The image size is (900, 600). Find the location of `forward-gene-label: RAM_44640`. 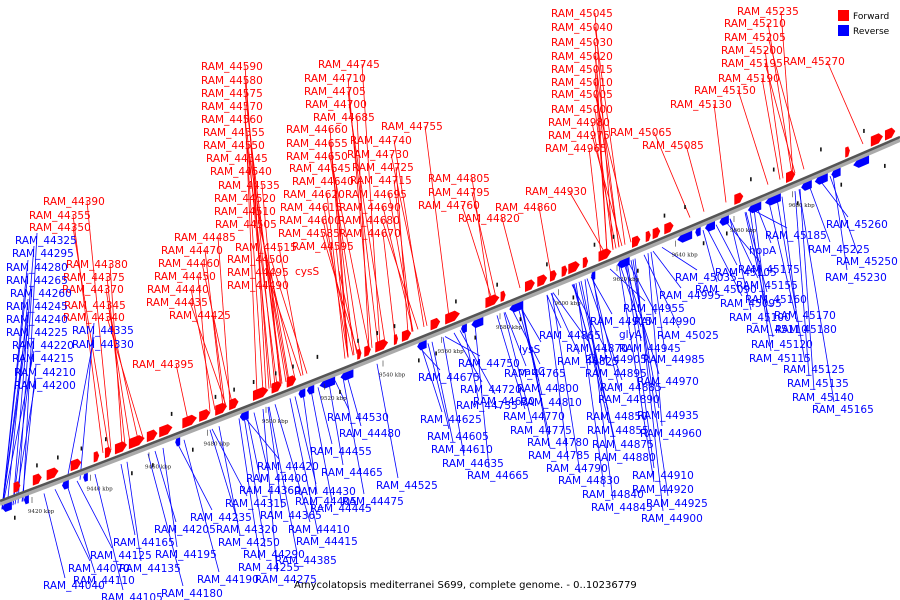

forward-gene-label: RAM_44640 is located at coordinates (323, 182).